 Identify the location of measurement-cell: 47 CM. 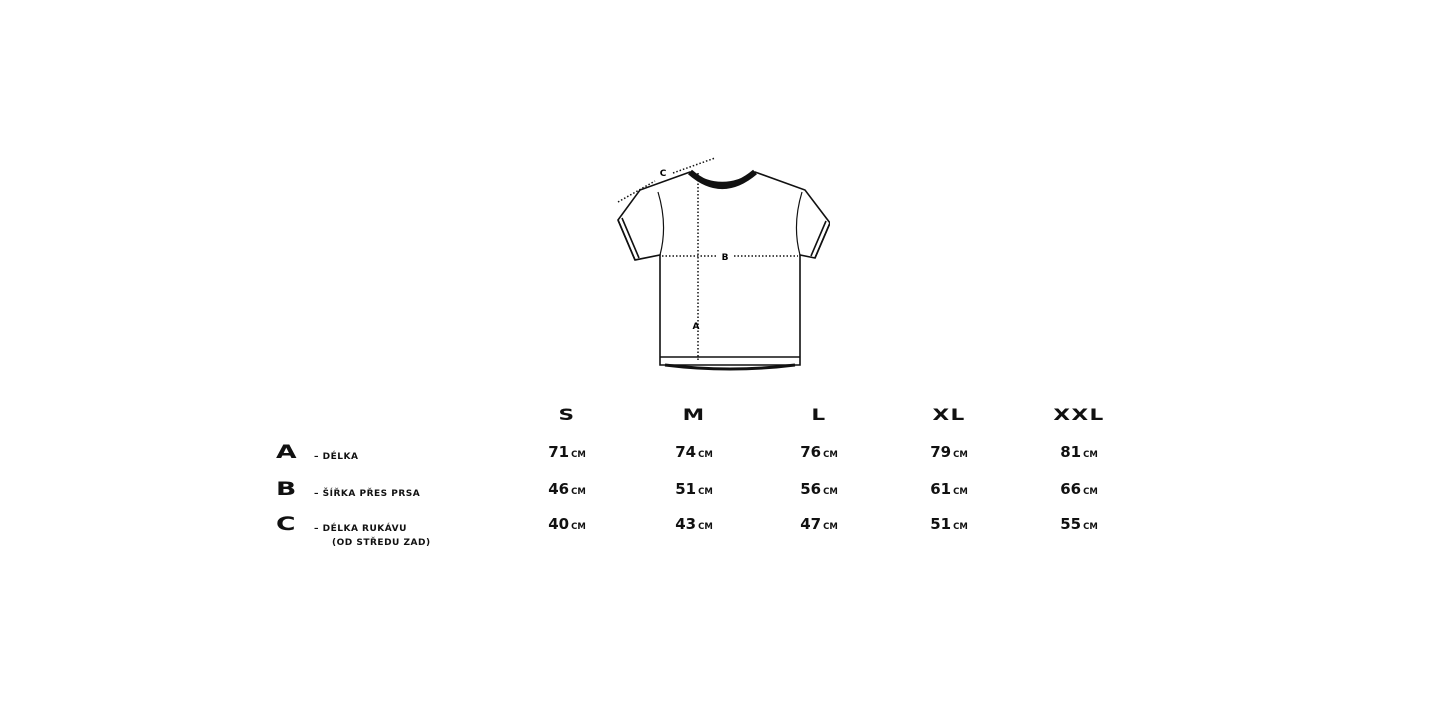
(819, 524).